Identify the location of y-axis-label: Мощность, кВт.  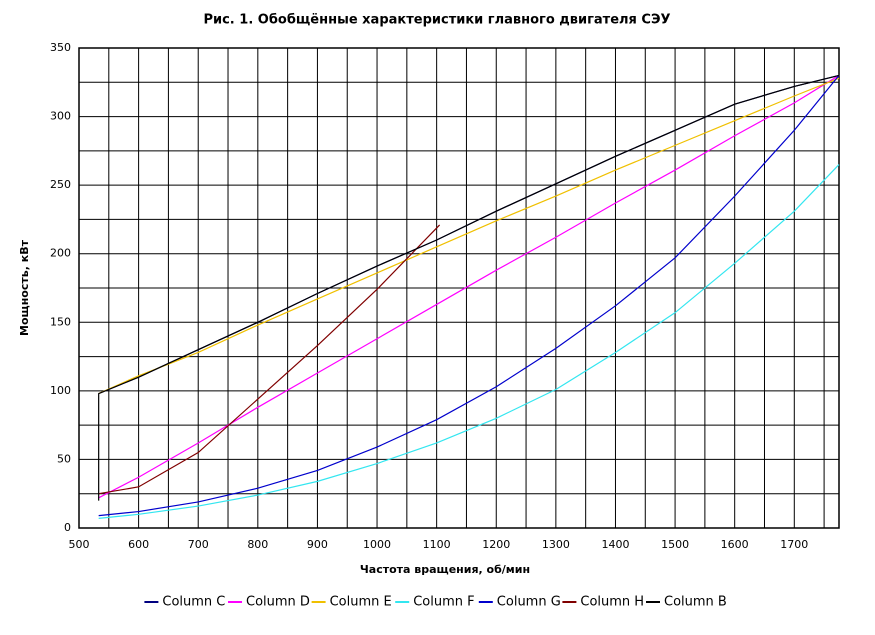
(24, 287).